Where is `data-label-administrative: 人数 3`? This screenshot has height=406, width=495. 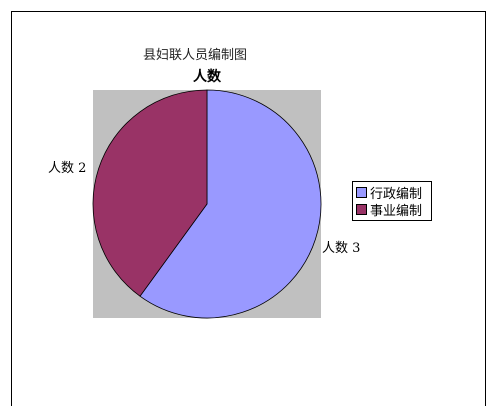
data-label-administrative: 人数 3 is located at coordinates (341, 248).